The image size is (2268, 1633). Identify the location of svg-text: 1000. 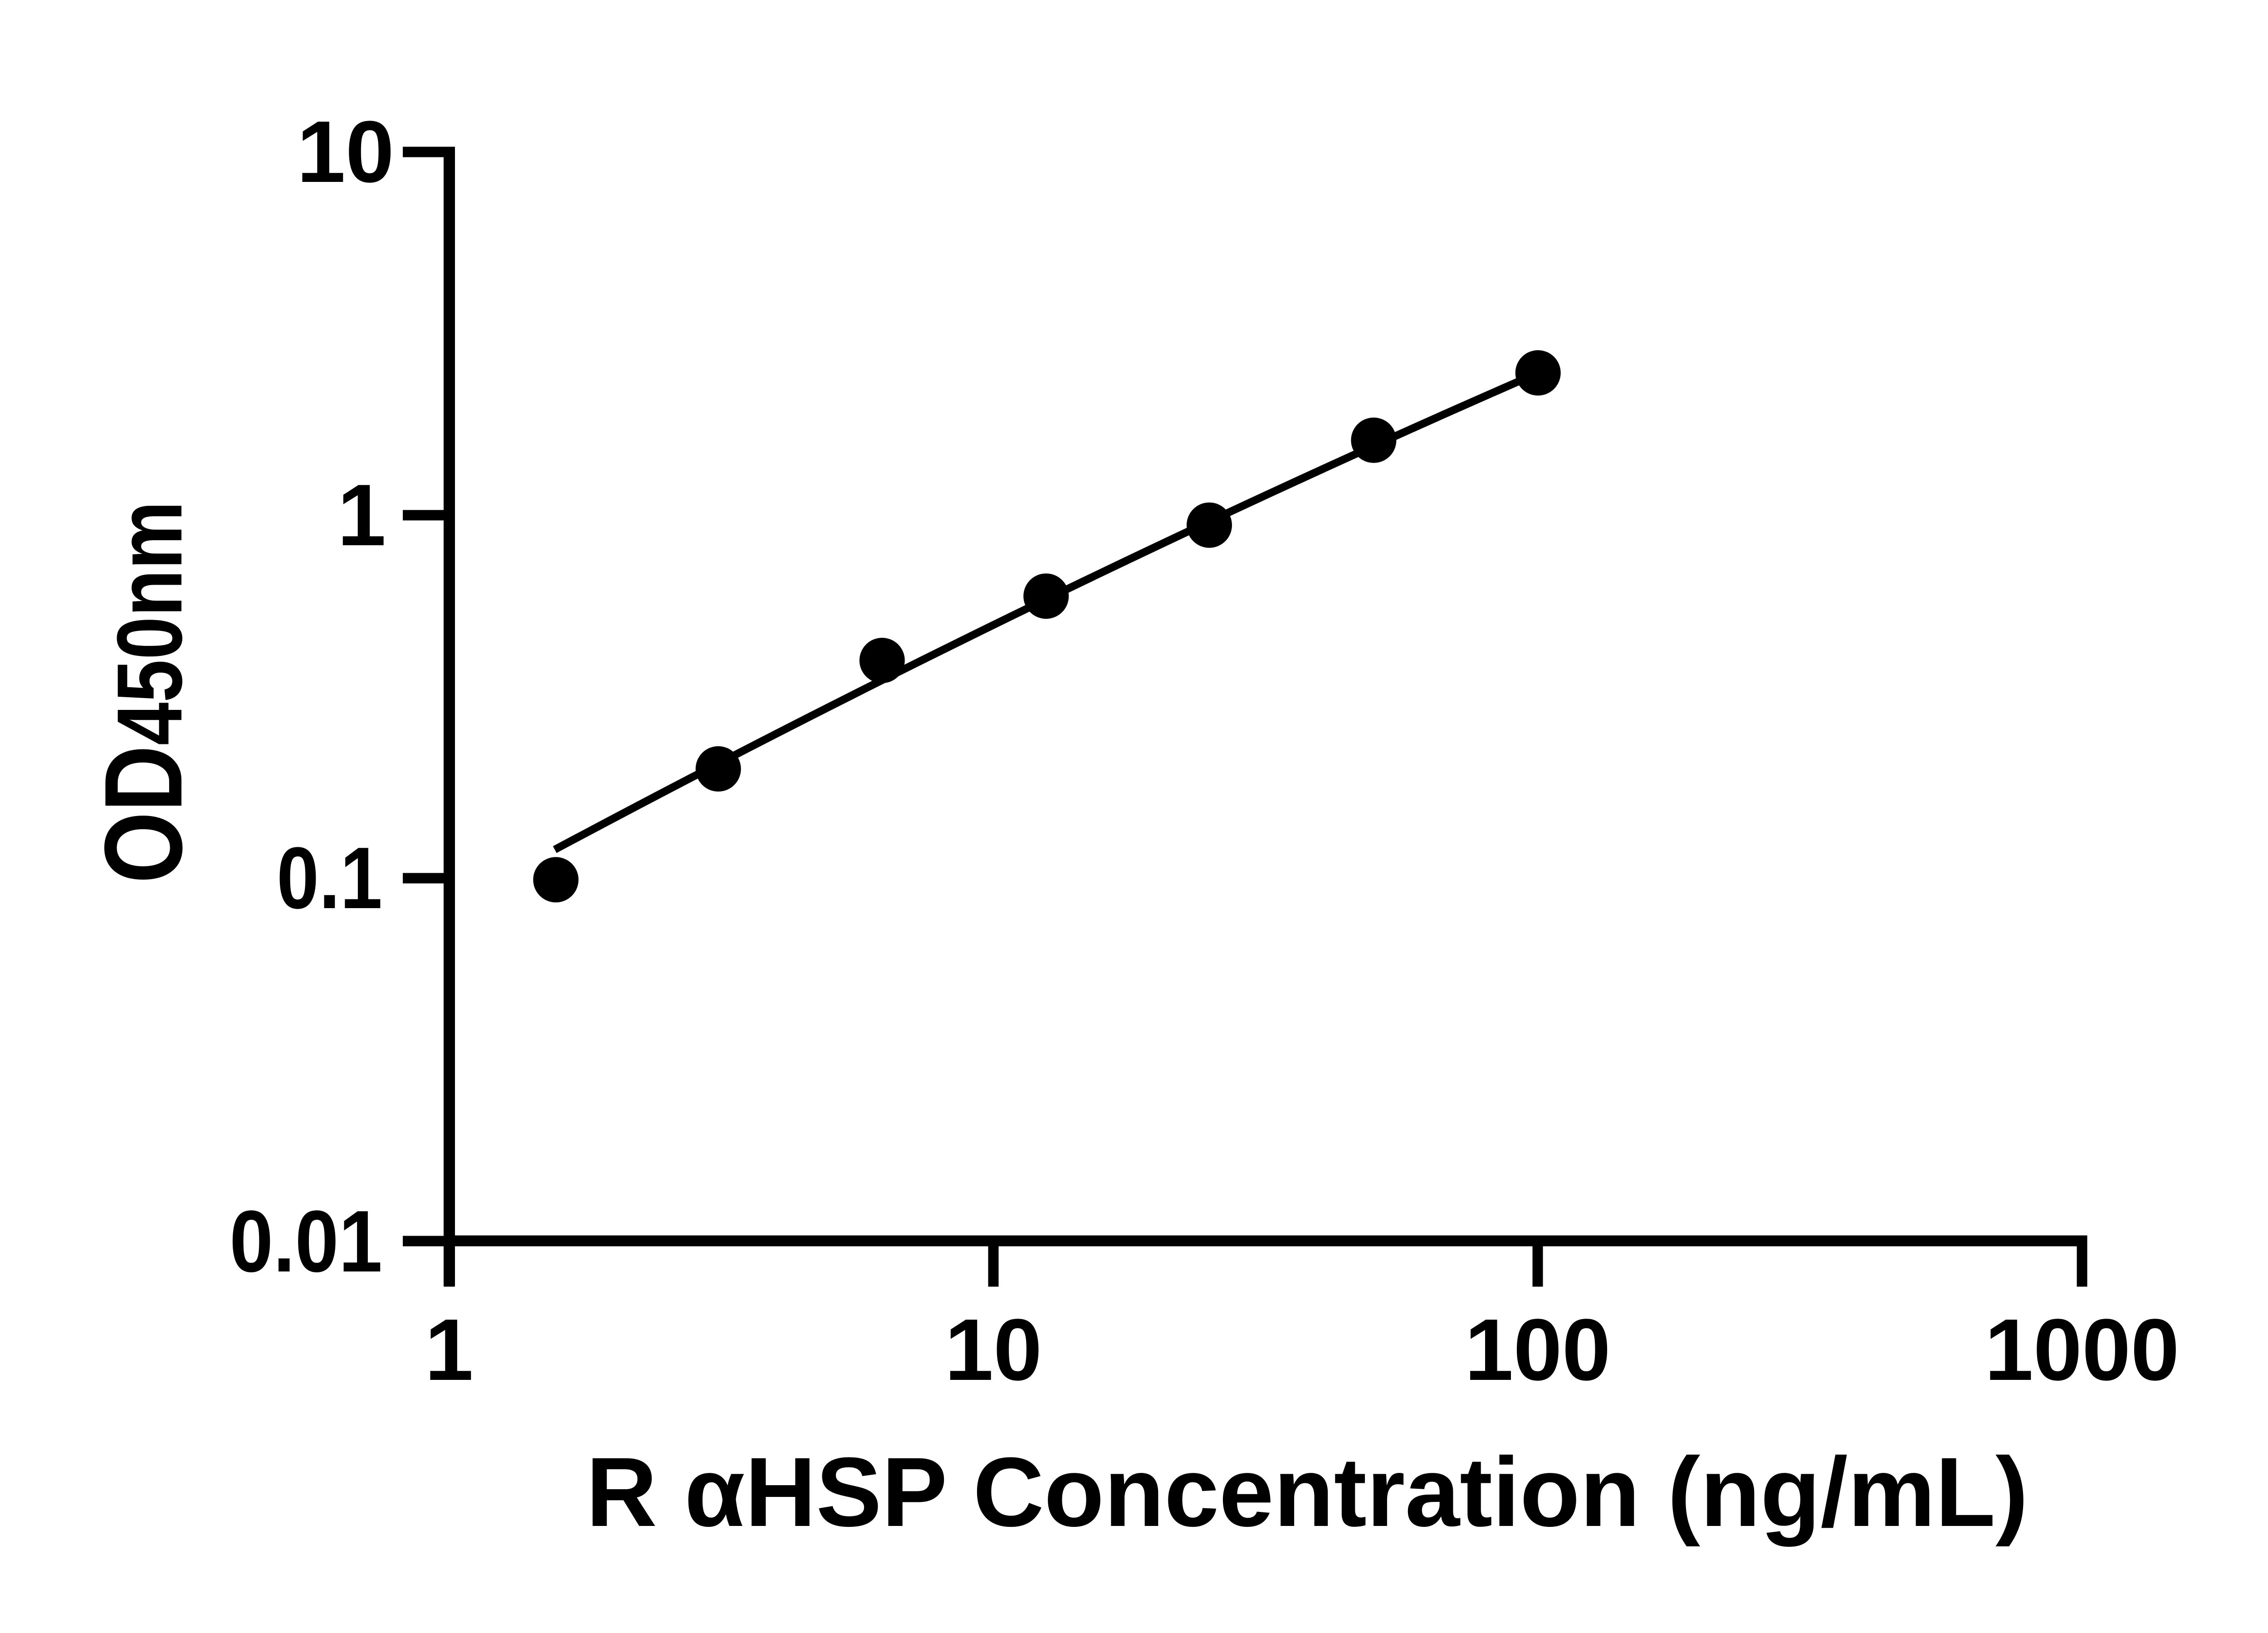
(2081, 1349).